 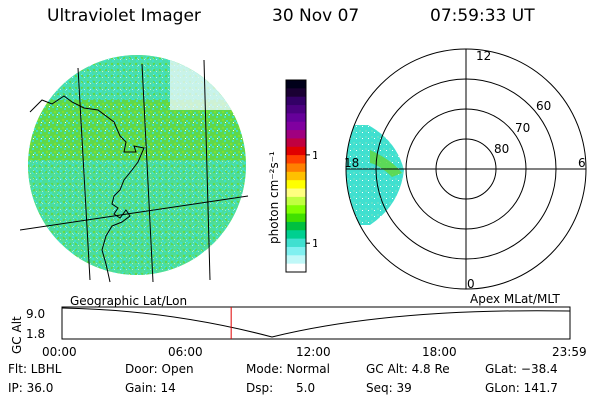 I want to click on mlt-label-18: 18, so click(x=351, y=163).